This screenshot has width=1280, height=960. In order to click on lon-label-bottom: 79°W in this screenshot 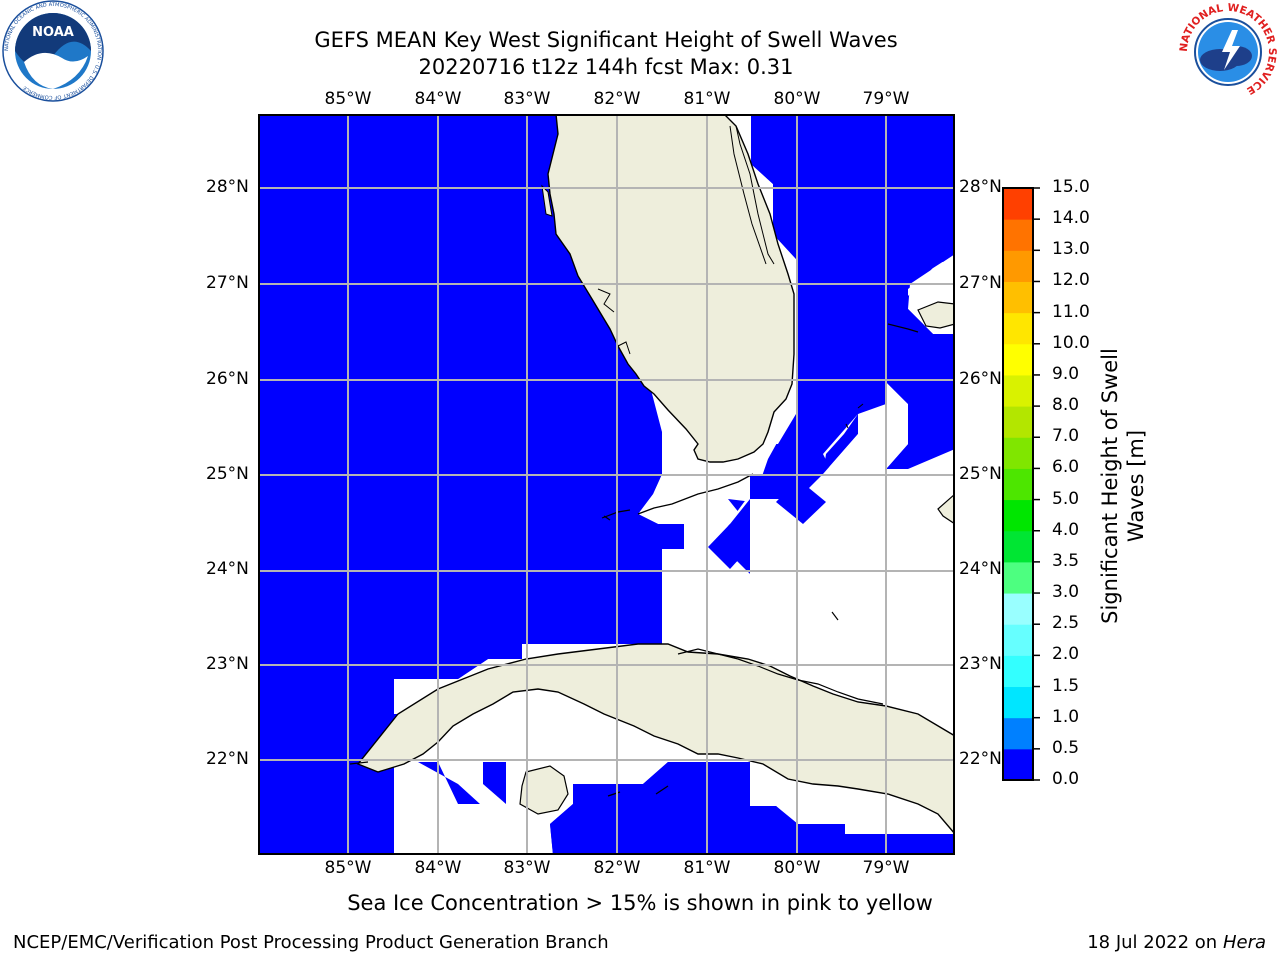, I will do `click(886, 868)`.